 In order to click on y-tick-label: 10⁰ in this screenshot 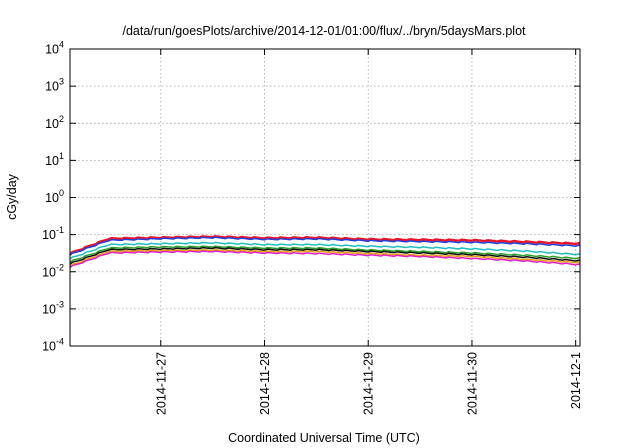, I will do `click(54, 196)`.